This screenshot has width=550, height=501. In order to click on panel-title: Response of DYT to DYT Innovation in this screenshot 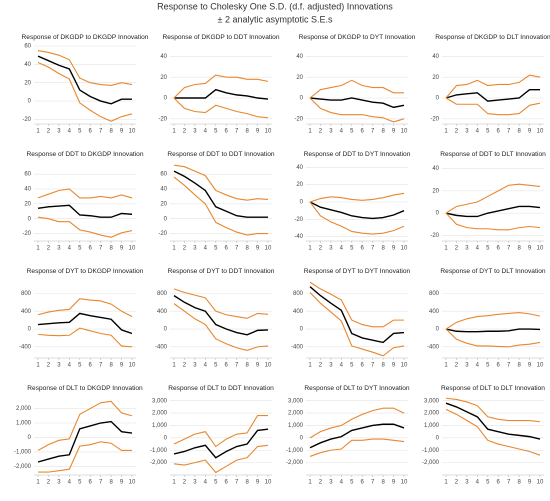, I will do `click(357, 271)`.